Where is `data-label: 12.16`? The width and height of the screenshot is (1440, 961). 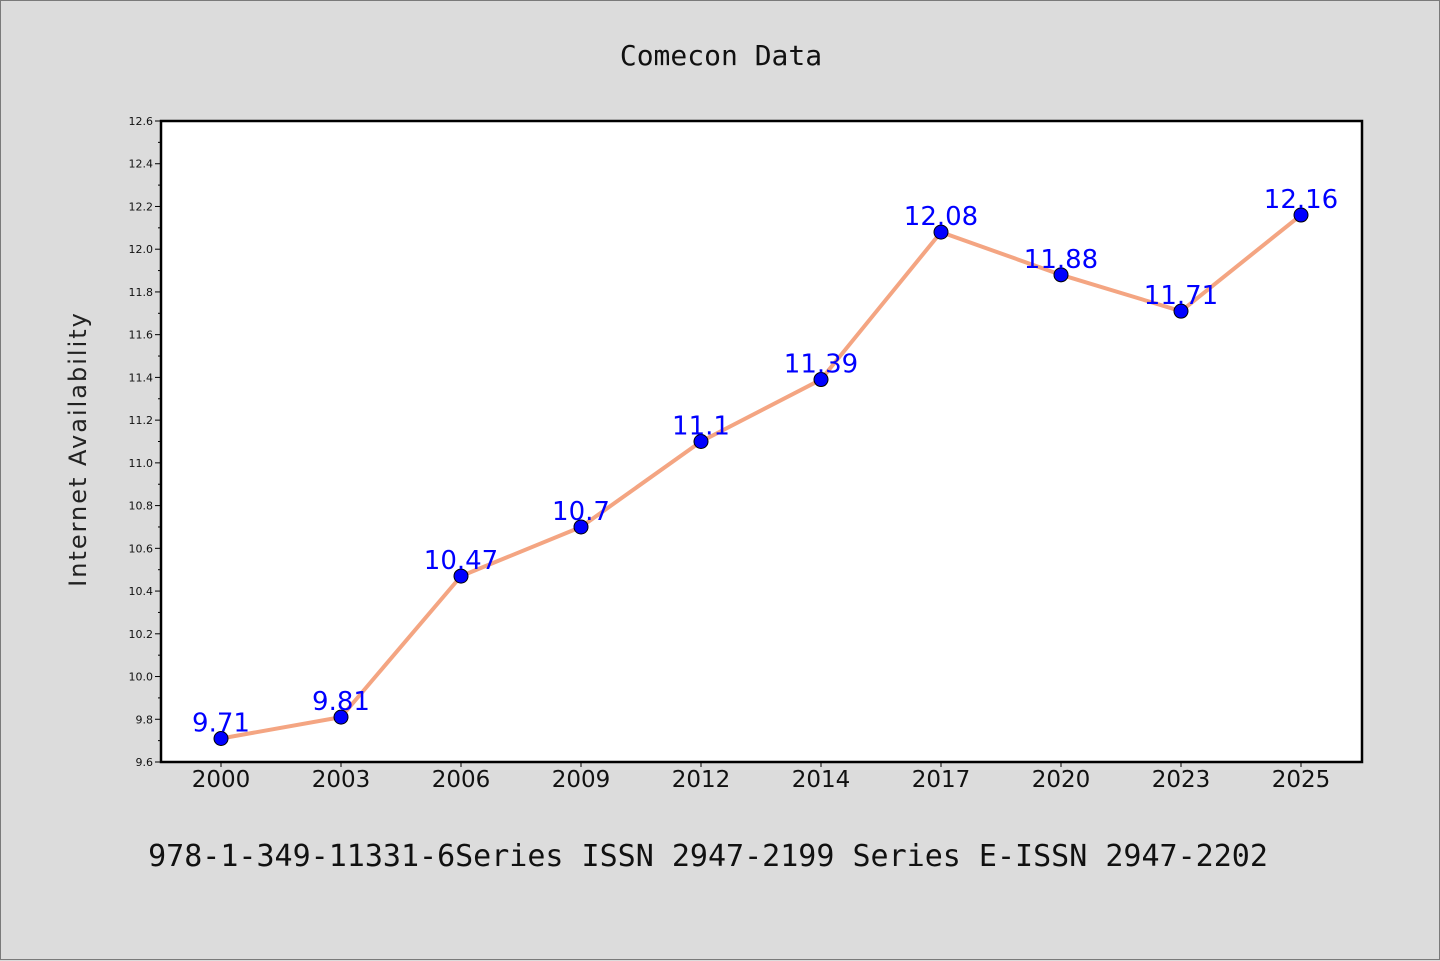 data-label: 12.16 is located at coordinates (1301, 200).